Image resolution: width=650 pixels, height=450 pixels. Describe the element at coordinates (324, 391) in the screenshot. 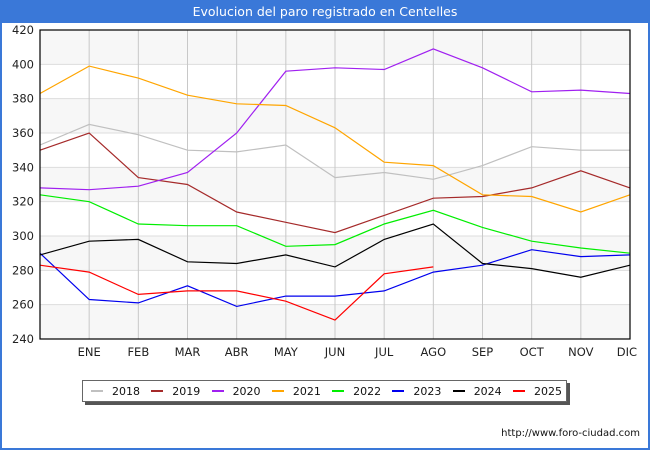

I see `legend: 2018 2019 2020 2021 2022 2023 2024 2025` at that location.